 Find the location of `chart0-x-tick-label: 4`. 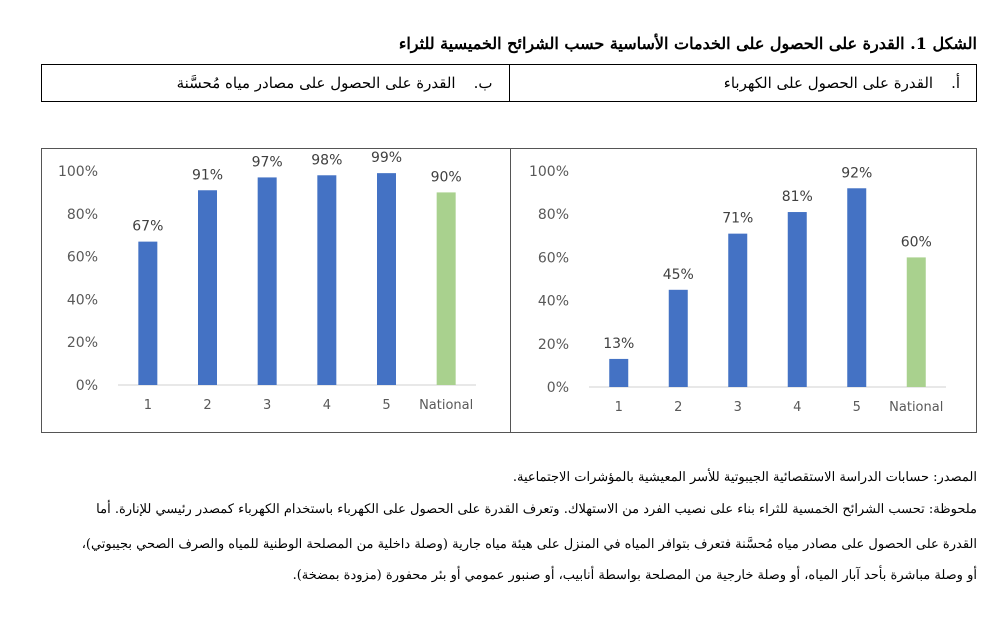

chart0-x-tick-label: 4 is located at coordinates (797, 407).